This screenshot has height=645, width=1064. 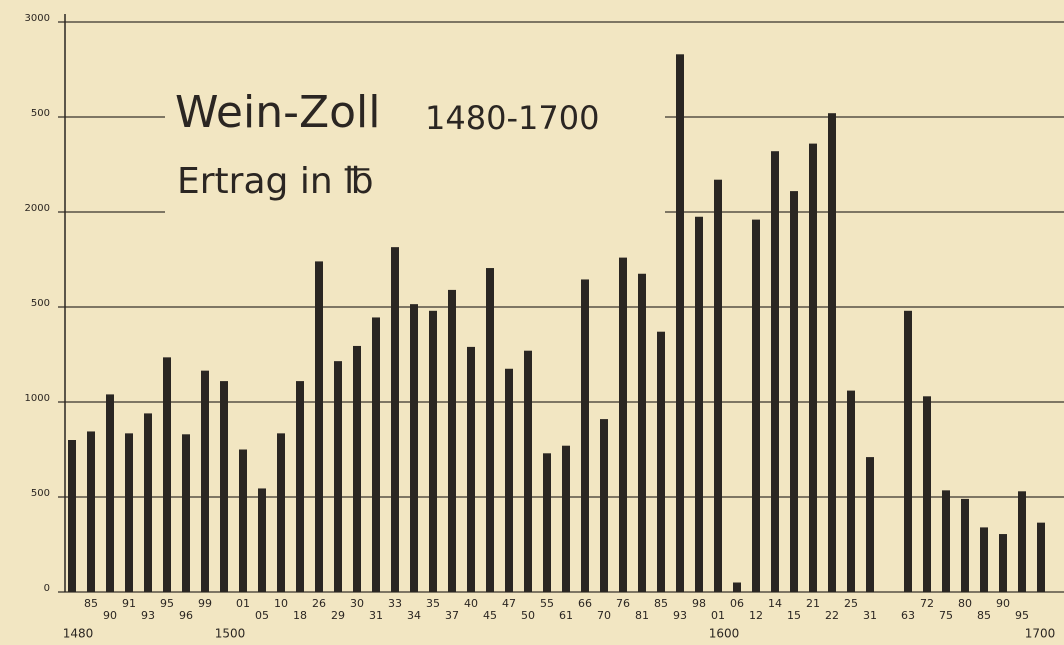 What do you see at coordinates (965, 603) in the screenshot?
I see `x-tick-label: 80` at bounding box center [965, 603].